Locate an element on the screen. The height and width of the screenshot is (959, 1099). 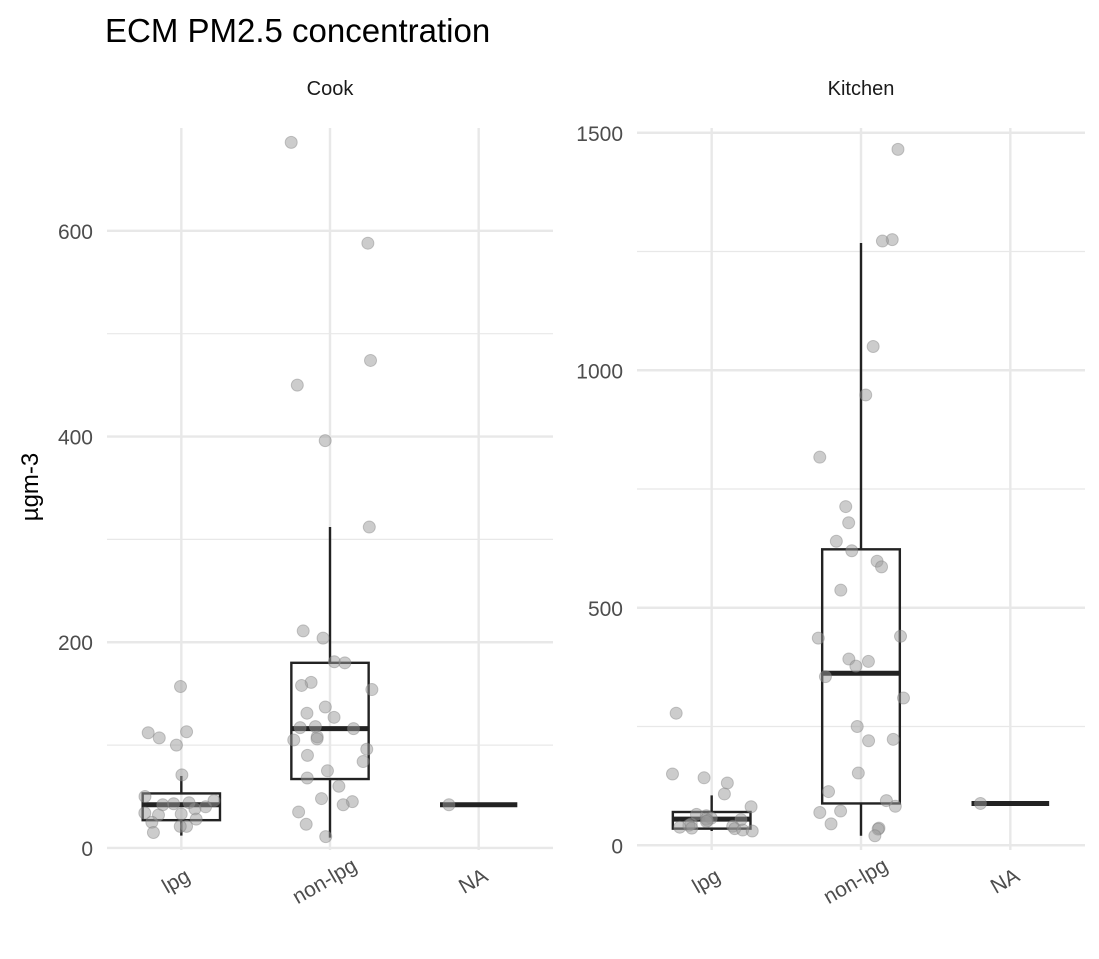
y-tick-label: 200 is located at coordinates (75, 643).